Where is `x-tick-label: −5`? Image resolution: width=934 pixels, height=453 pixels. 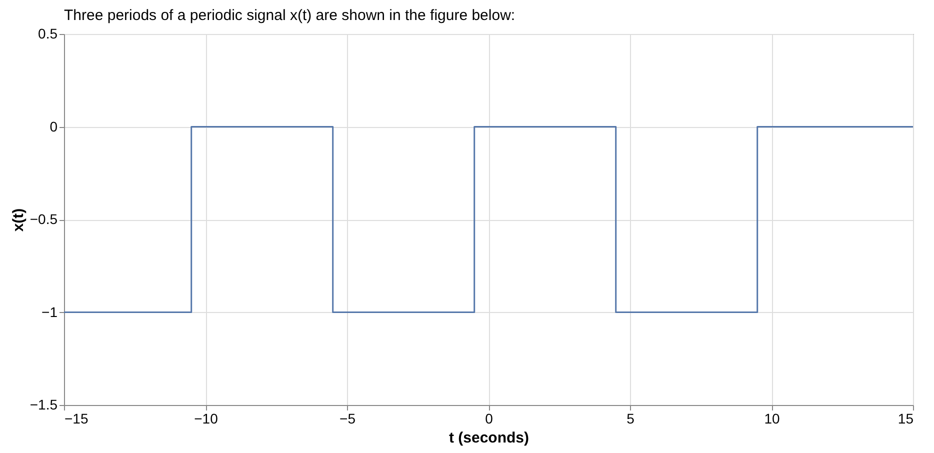 x-tick-label: −5 is located at coordinates (348, 418).